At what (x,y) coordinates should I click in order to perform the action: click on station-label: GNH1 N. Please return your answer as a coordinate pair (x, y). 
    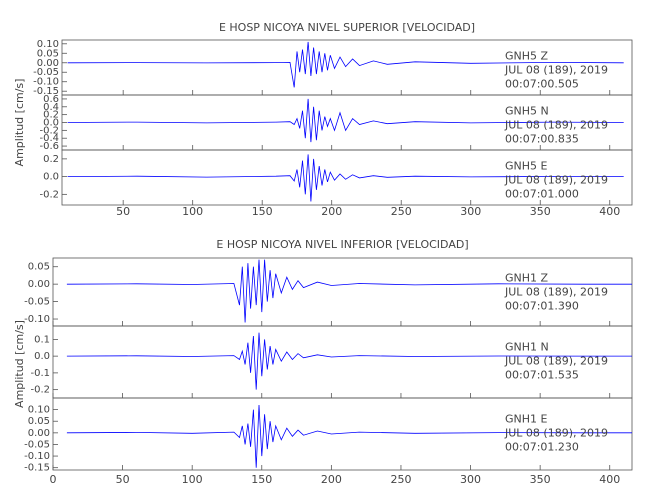
    Looking at the image, I should click on (527, 347).